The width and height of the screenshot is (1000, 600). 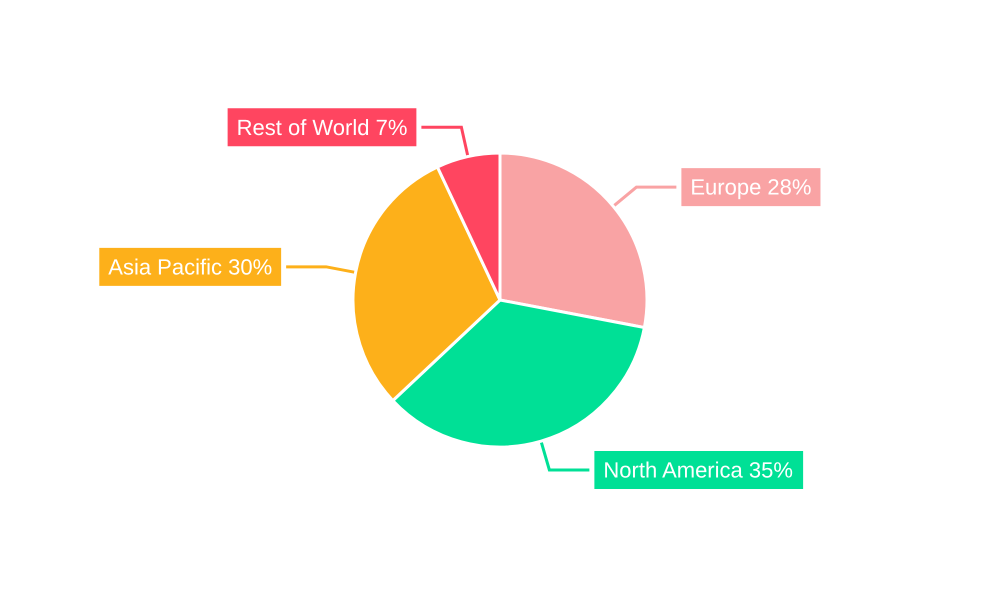 What do you see at coordinates (190, 267) in the screenshot?
I see `slice-label: Asia Pacific 30%` at bounding box center [190, 267].